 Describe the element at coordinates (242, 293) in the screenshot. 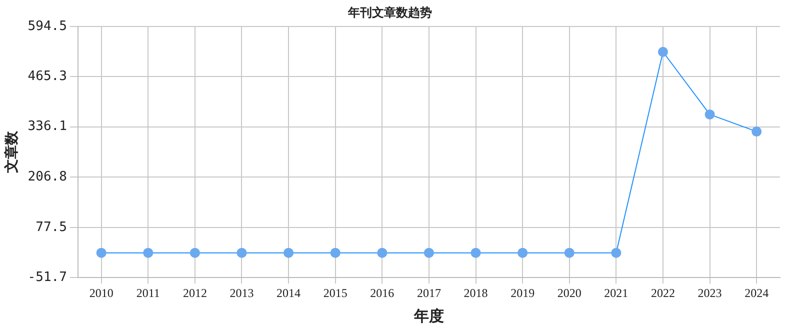

I see `x-tick-label: 2013` at that location.